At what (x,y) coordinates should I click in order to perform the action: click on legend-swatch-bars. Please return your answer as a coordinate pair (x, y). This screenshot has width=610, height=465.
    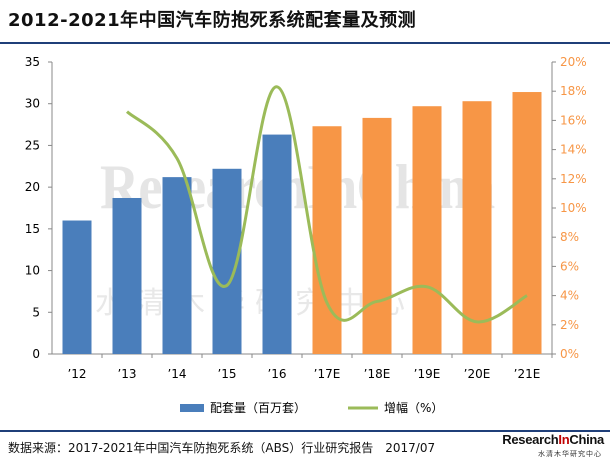
    Looking at the image, I should click on (192, 408).